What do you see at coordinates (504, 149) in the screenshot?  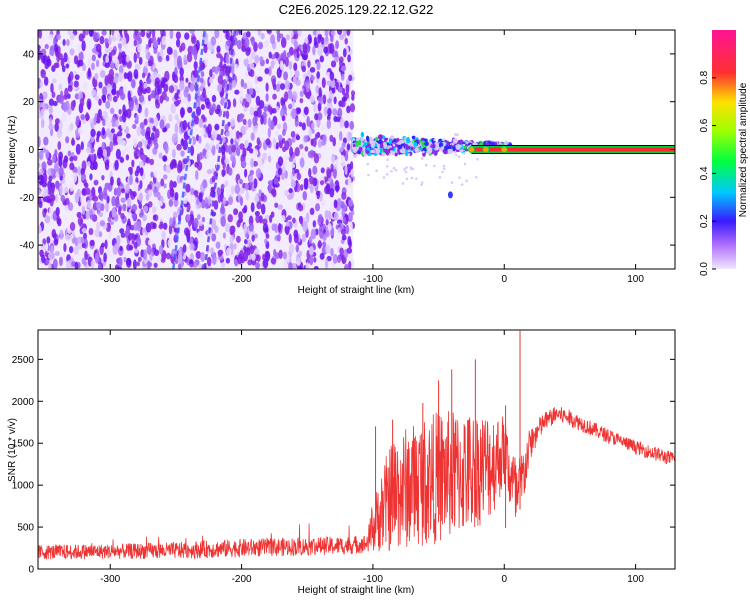 I see `carrier-peak` at bounding box center [504, 149].